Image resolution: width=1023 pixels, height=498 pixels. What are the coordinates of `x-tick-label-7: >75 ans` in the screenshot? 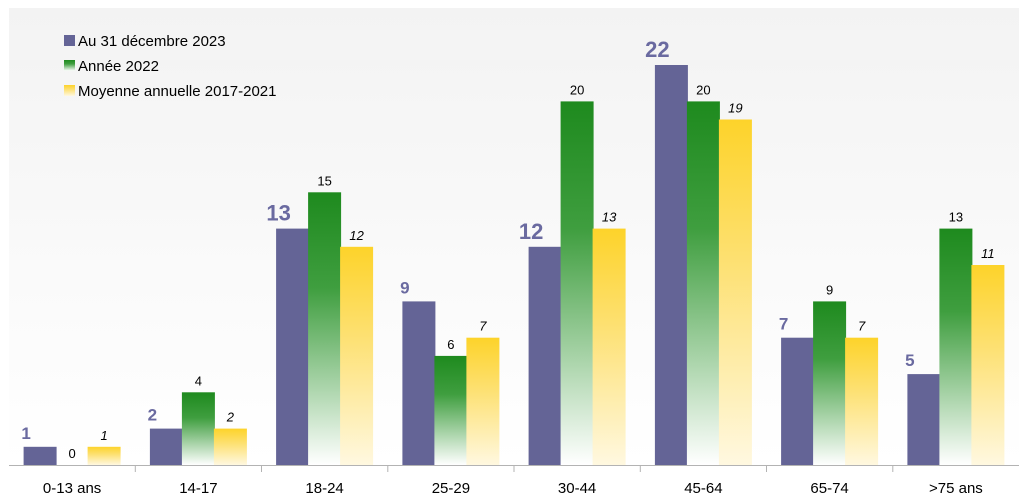 It's located at (956, 488).